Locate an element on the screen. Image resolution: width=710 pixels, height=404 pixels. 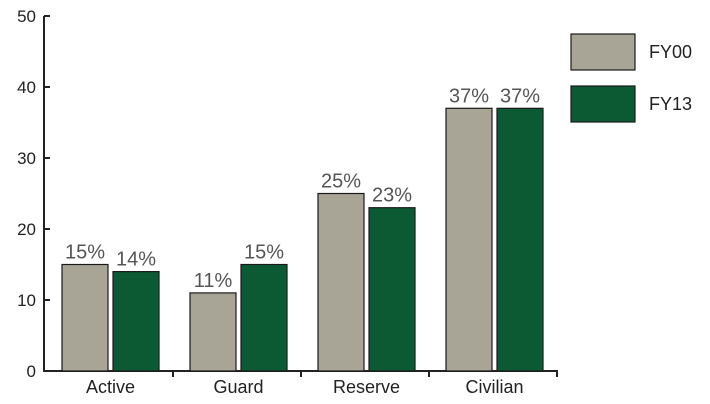
y-tick-label: 20 is located at coordinates (26, 229).